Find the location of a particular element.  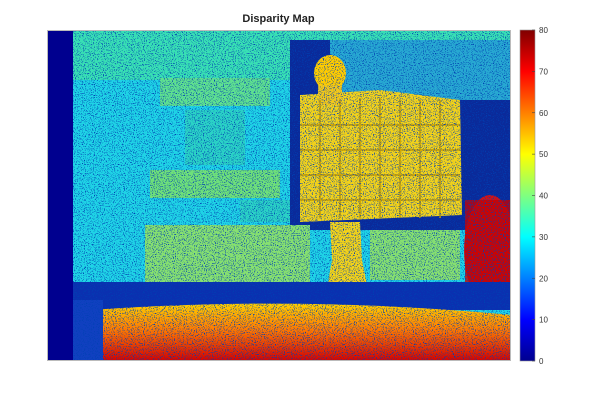

colorbar-tick-label: 30 is located at coordinates (543, 237).